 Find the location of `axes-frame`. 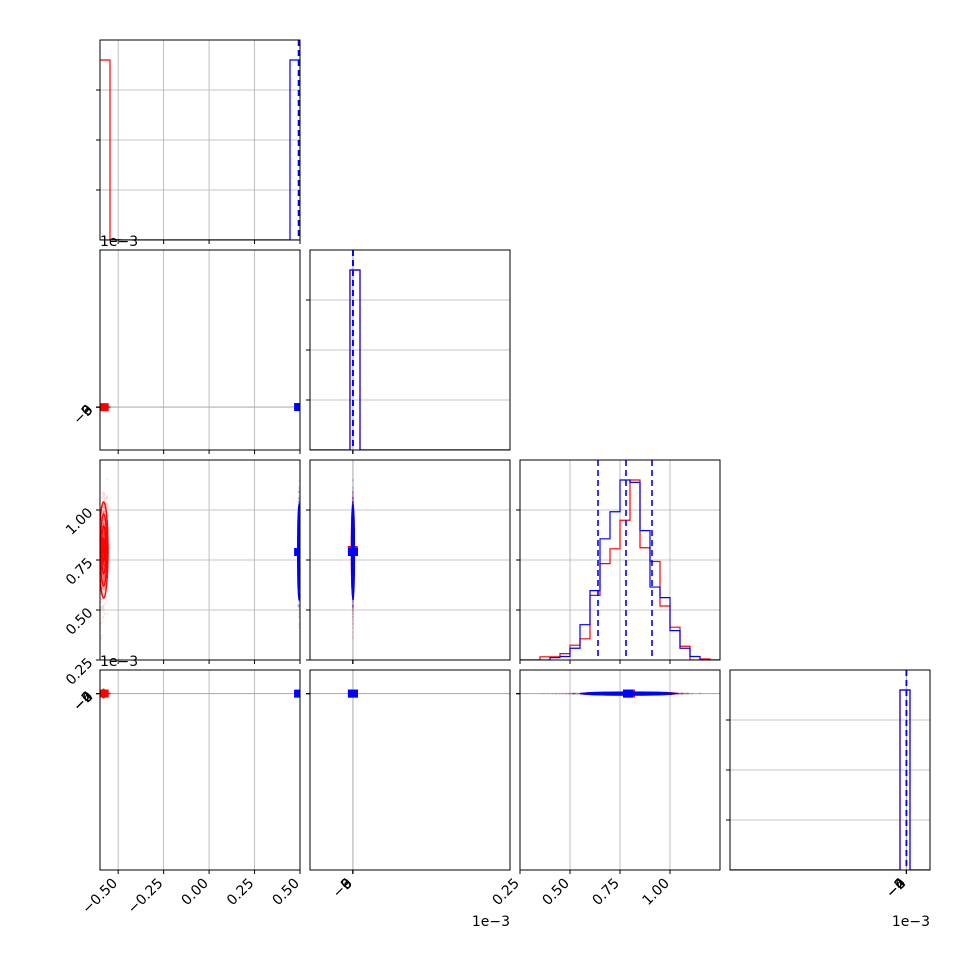

axes-frame is located at coordinates (200, 350).